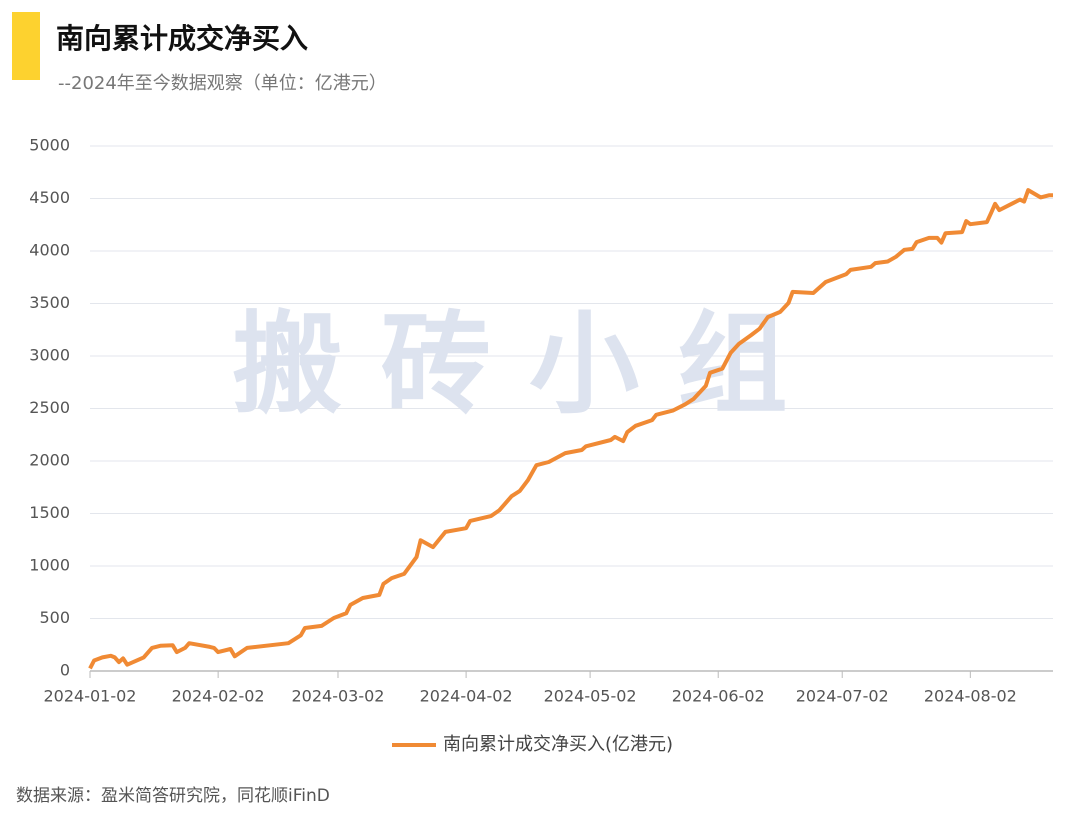 This screenshot has width=1080, height=833. What do you see at coordinates (49, 460) in the screenshot?
I see `y-tick-label: 2000` at bounding box center [49, 460].